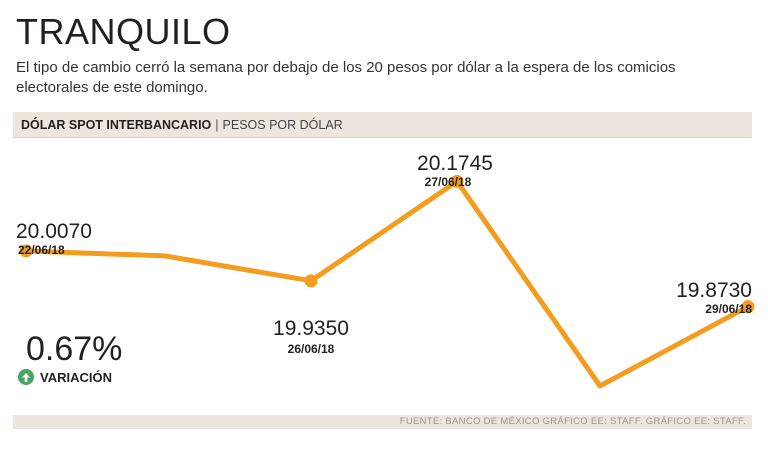 The image size is (768, 449). I want to click on data-label-date: 22/06/18, so click(41, 250).